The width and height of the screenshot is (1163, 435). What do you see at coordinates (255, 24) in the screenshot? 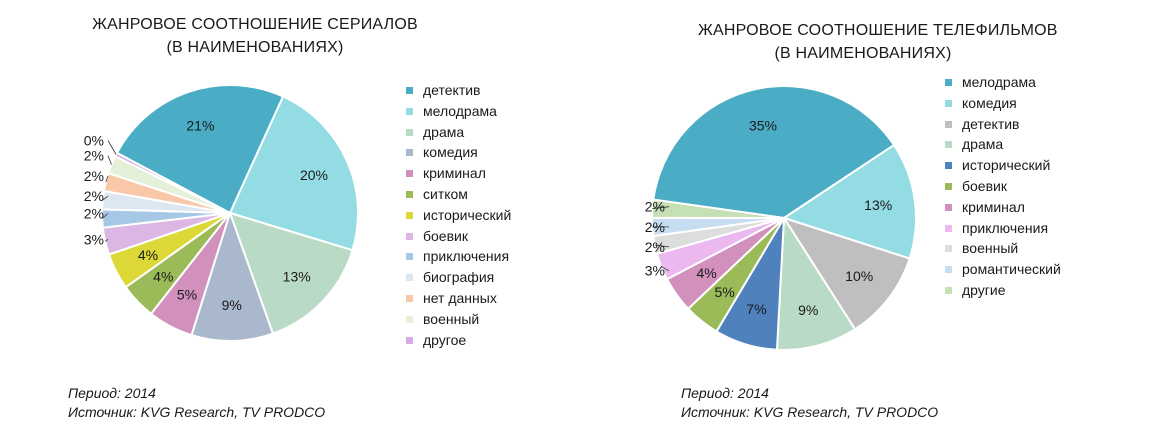
I see `chart-title-line-1: ЖАНРОВОЕ СООТНОШЕНИЕ СЕРИАЛОВ` at bounding box center [255, 24].